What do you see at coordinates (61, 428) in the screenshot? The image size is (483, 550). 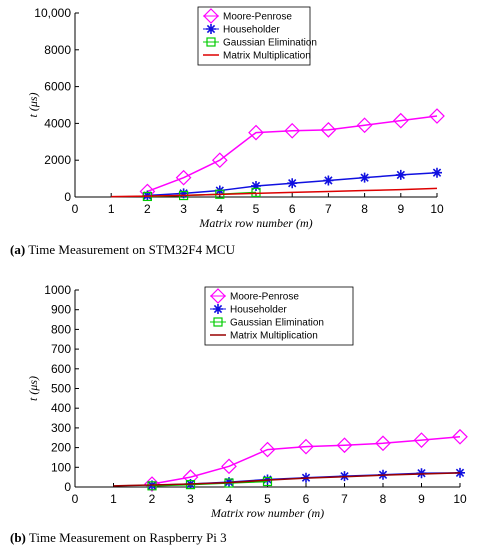 I see `y-tick-label: 300` at bounding box center [61, 428].